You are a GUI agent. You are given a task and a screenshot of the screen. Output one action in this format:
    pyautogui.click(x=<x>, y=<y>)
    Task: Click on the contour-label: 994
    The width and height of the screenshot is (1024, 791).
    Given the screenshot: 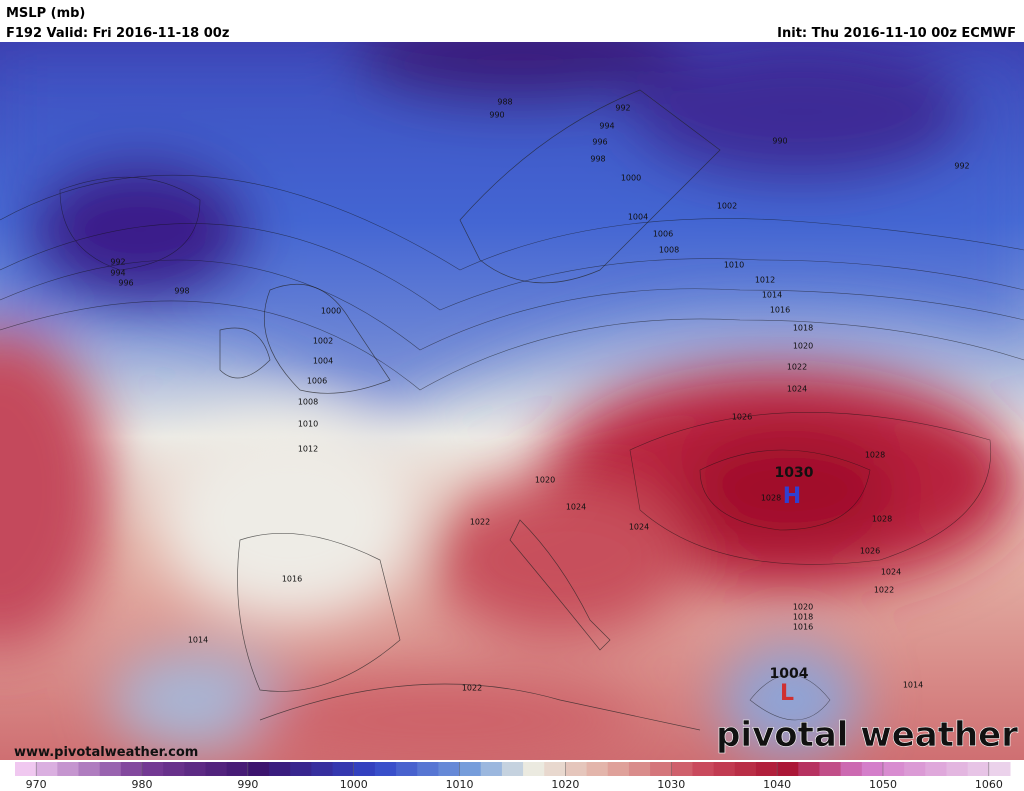 What is the action you would take?
    pyautogui.click(x=117, y=273)
    